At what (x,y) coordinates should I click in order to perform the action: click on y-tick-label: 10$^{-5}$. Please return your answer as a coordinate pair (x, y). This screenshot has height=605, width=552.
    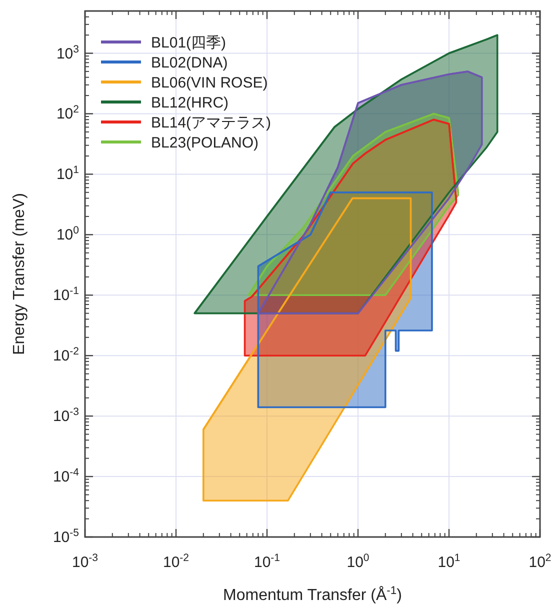
    Looking at the image, I should click on (66, 536).